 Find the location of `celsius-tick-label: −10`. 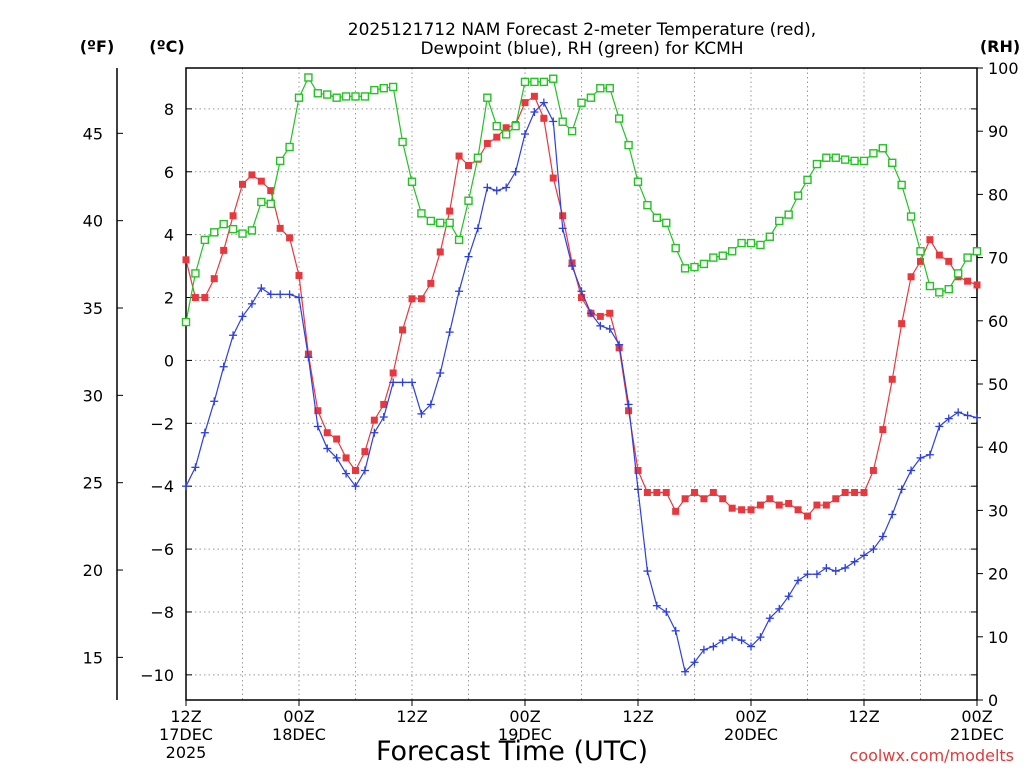

celsius-tick-label: −10 is located at coordinates (157, 675).